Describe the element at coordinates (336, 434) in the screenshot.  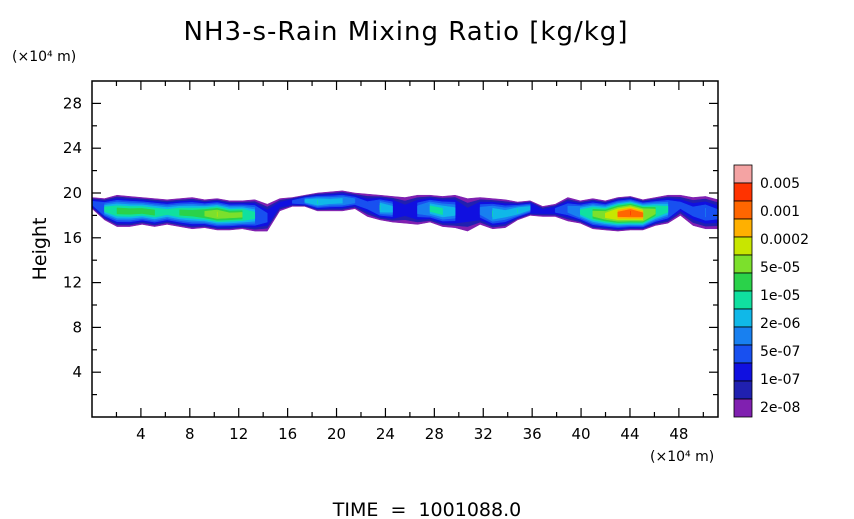
I see `x-tick-label: 20` at that location.